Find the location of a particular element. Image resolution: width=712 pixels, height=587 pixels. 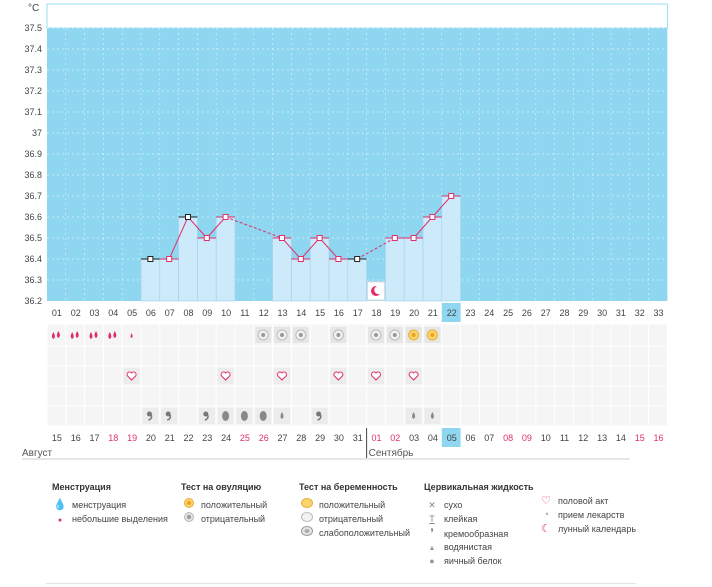

legend-label: яичный белок is located at coordinates (473, 561).